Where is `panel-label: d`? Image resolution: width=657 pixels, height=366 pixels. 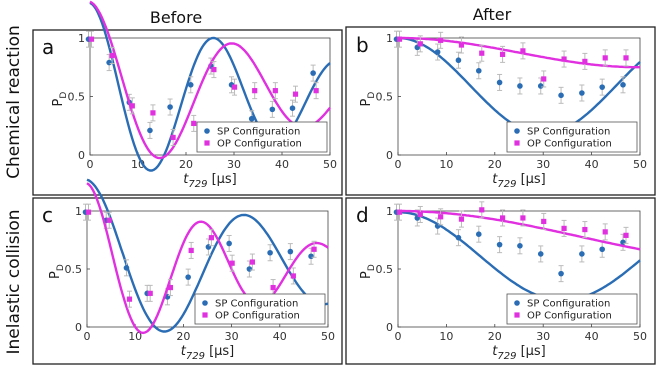
panel-label: d is located at coordinates (362, 215).